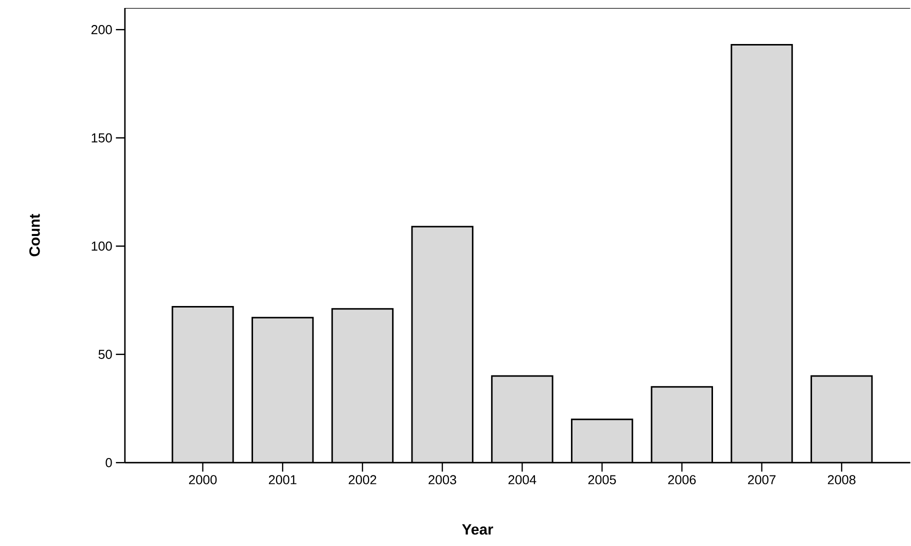 Image resolution: width=911 pixels, height=546 pixels. I want to click on x-tick-label: 2000, so click(203, 480).